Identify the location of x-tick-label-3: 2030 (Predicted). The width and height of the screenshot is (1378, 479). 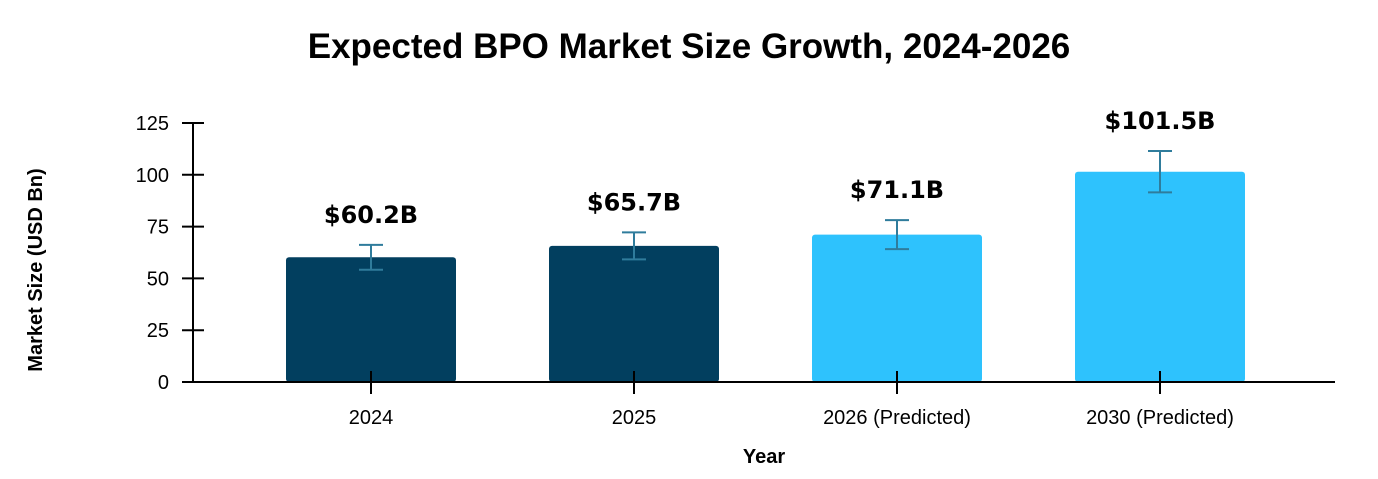
(1160, 418).